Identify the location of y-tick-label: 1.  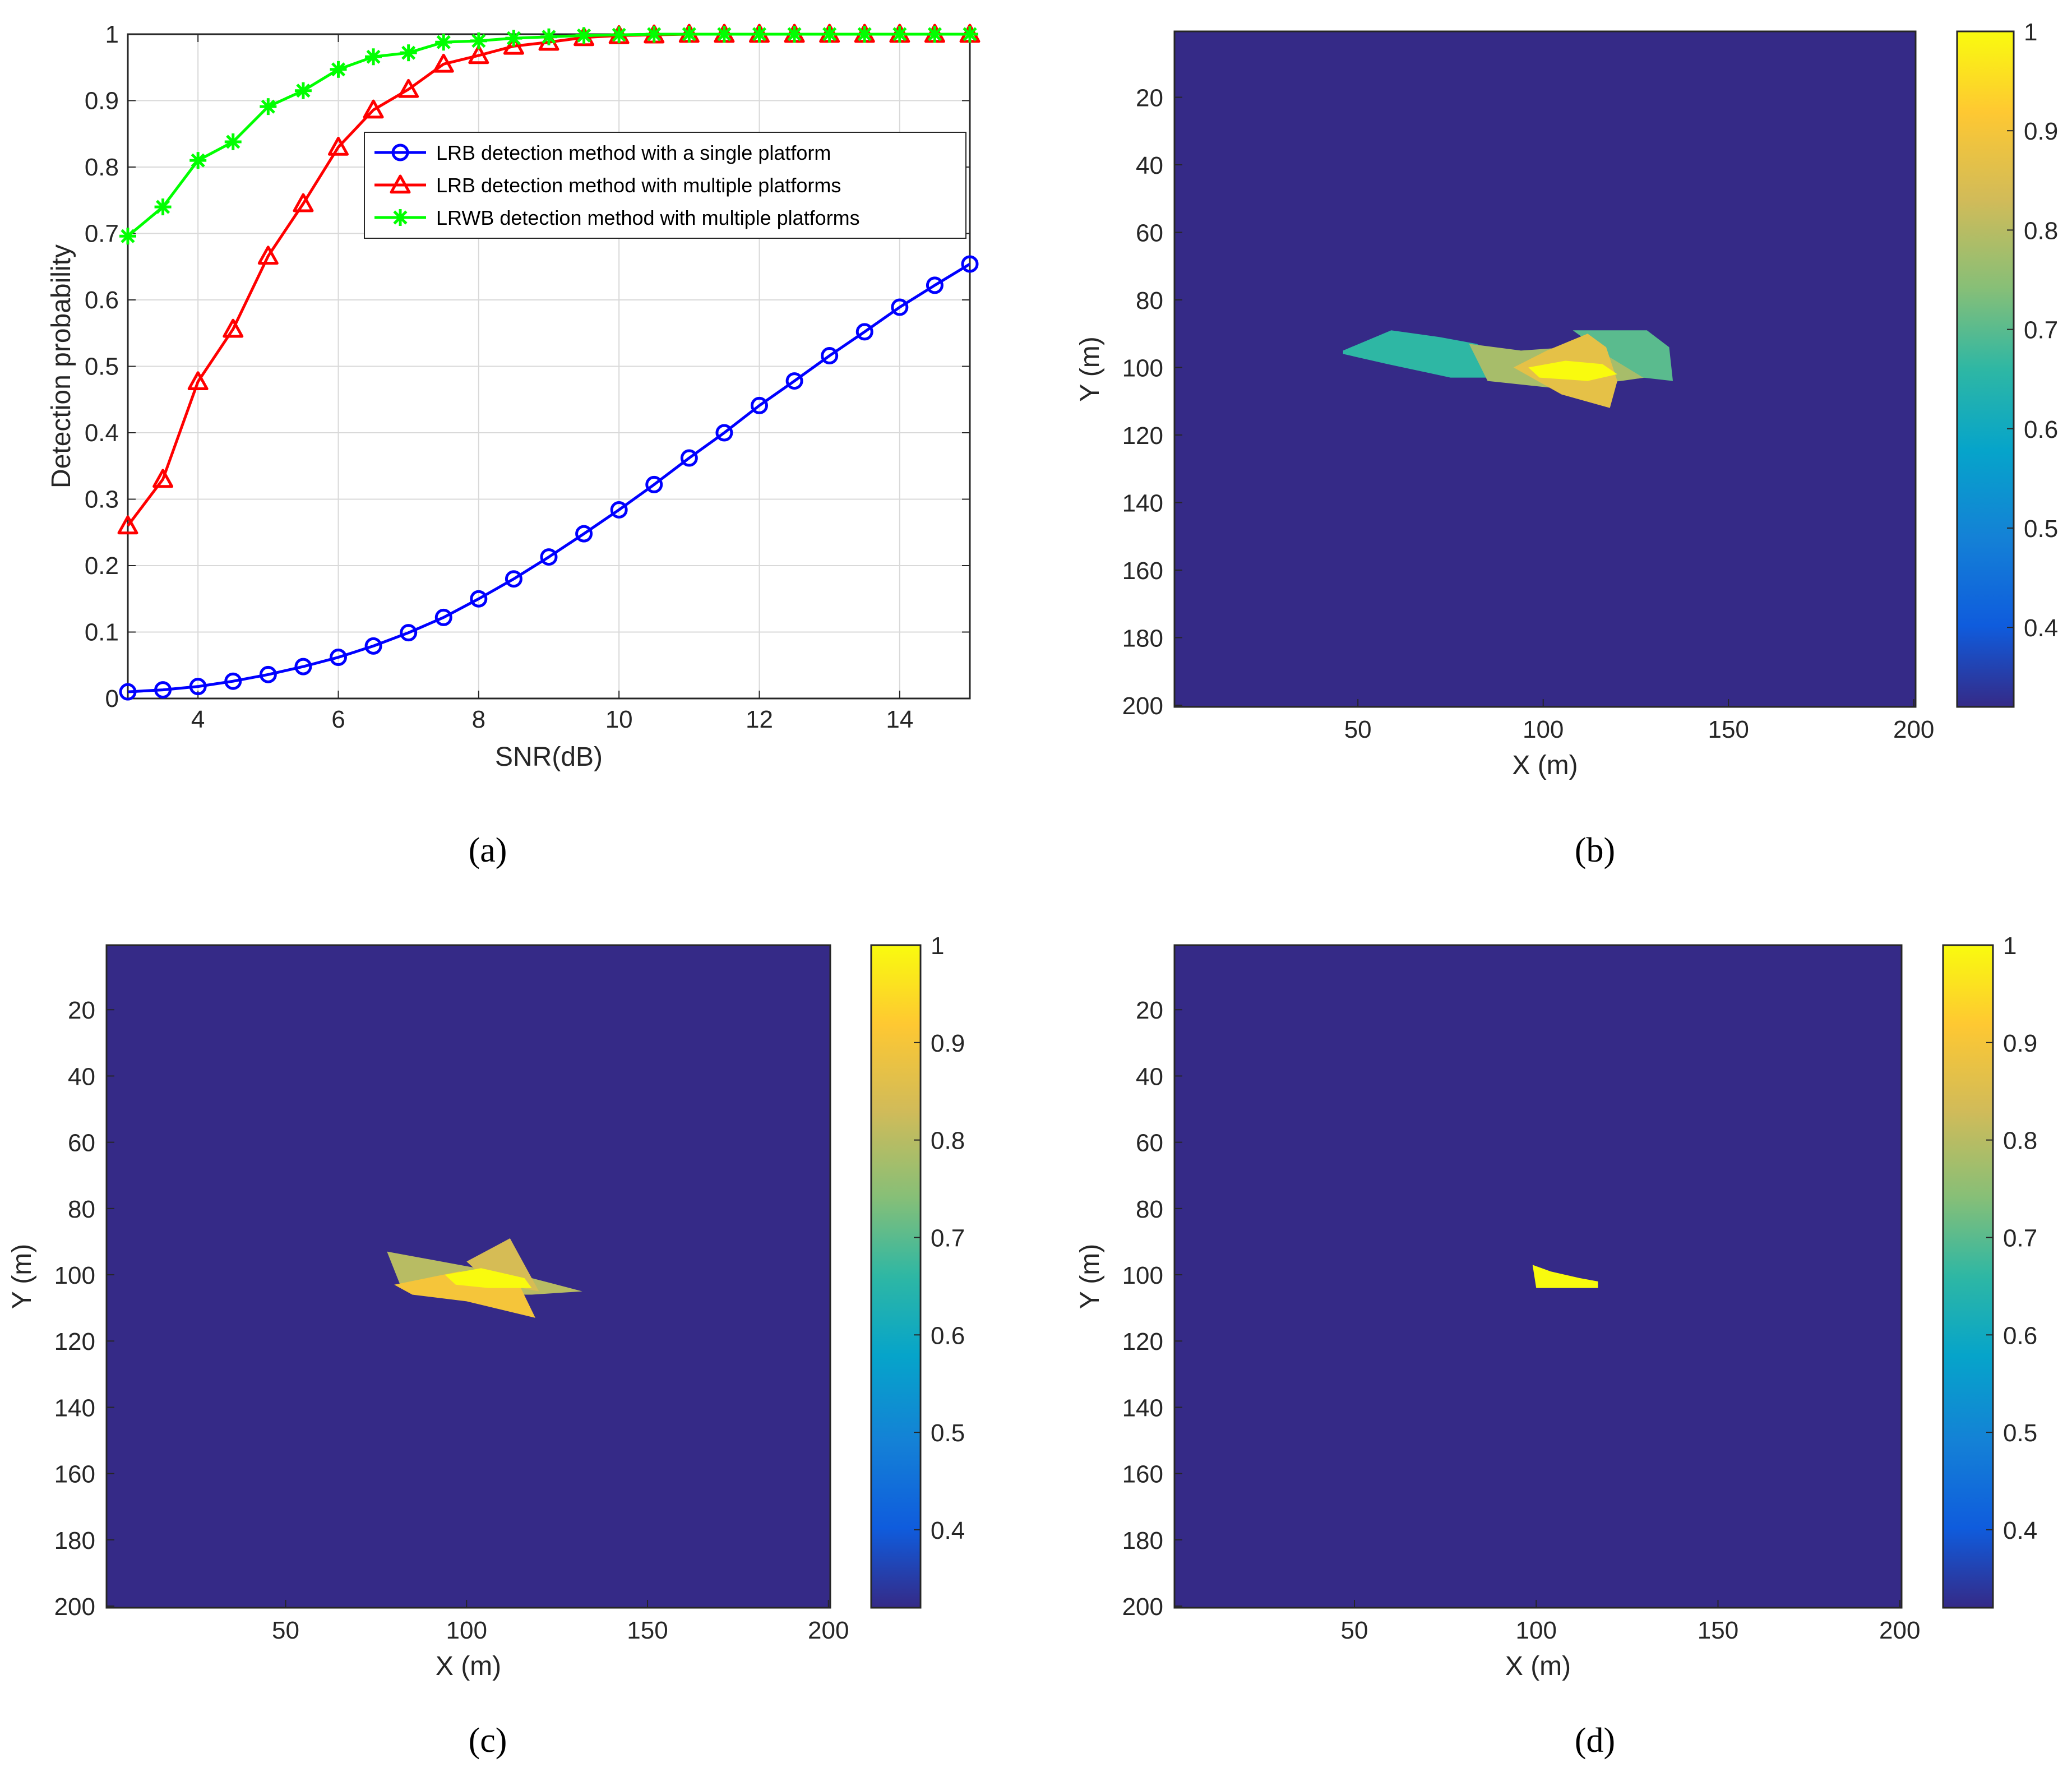
(112, 34).